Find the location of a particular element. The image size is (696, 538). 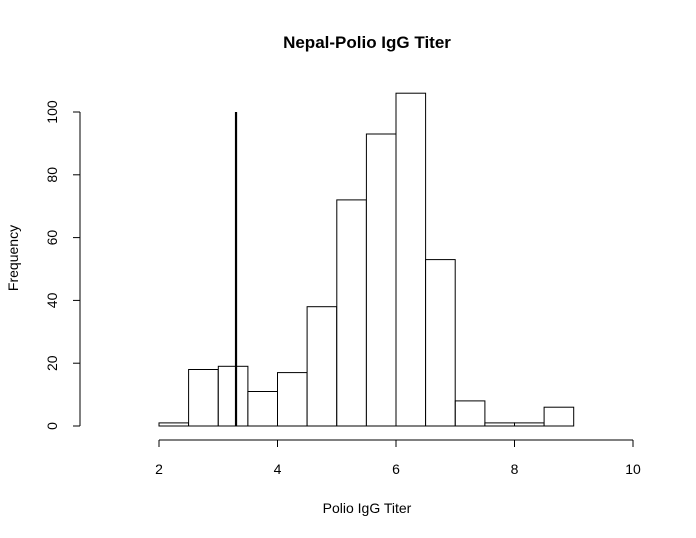

x-axis: 2 4 6 8 10 is located at coordinates (398, 458).